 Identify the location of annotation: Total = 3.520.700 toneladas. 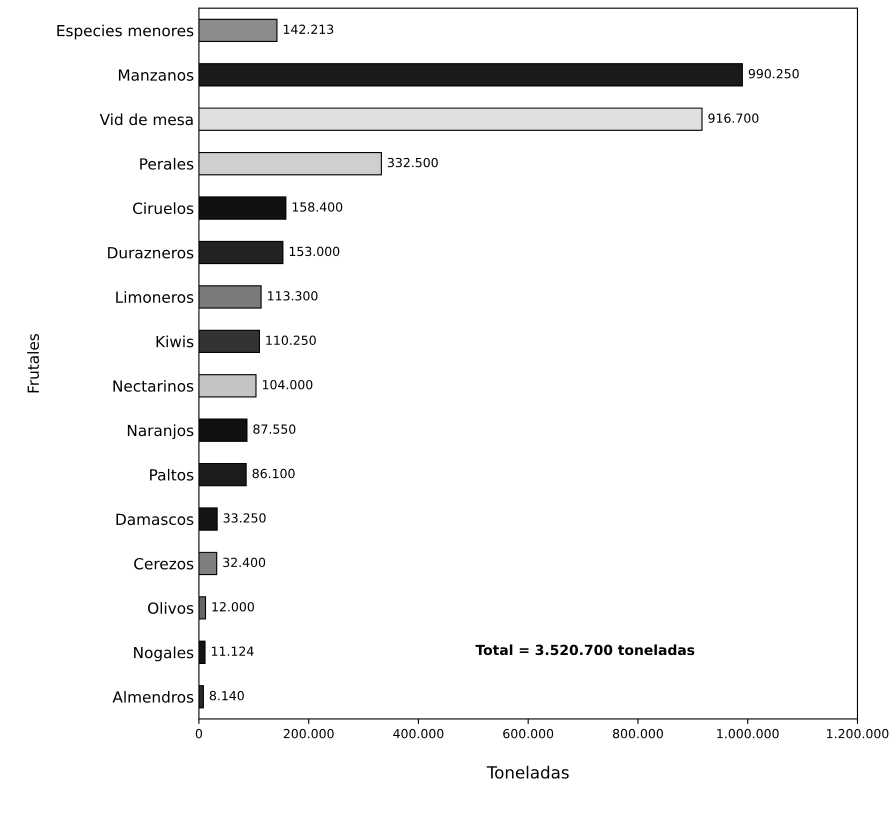
(585, 650).